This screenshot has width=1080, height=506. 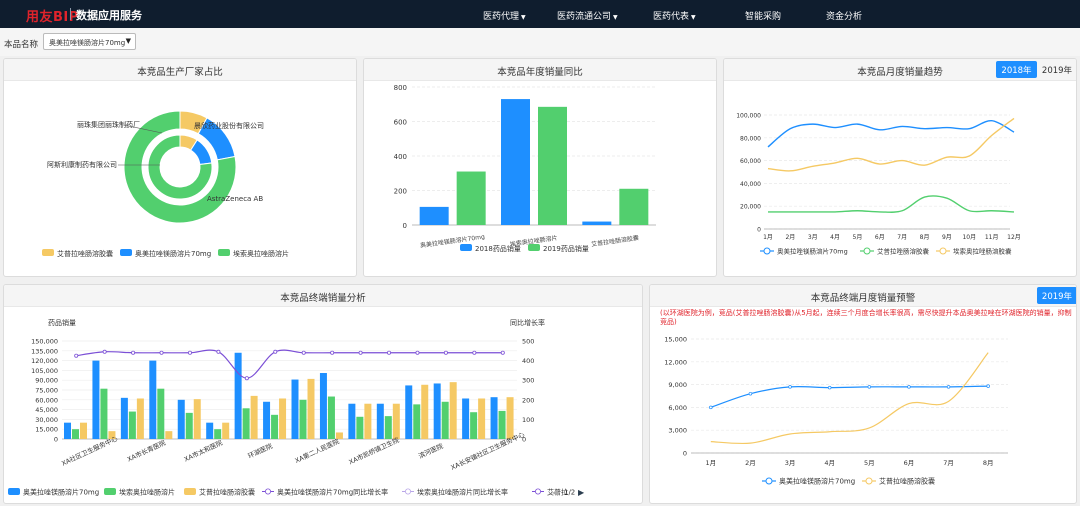 What do you see at coordinates (675, 340) in the screenshot?
I see `y-tick-label: 15,000` at bounding box center [675, 340].